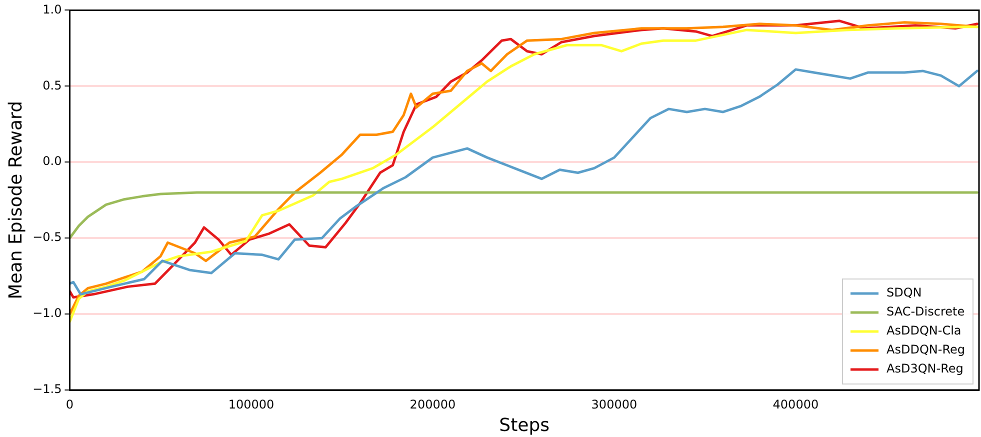  What do you see at coordinates (52, 161) in the screenshot?
I see `y-tick-label: 0.0` at bounding box center [52, 161].